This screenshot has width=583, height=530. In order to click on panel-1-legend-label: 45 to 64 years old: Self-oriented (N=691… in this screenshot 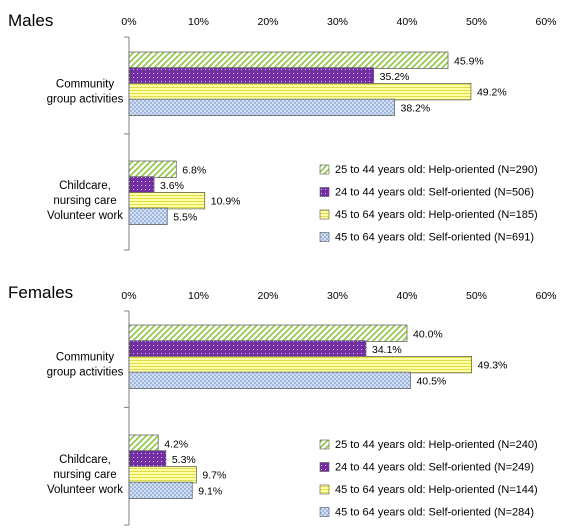, I will do `click(434, 238)`.